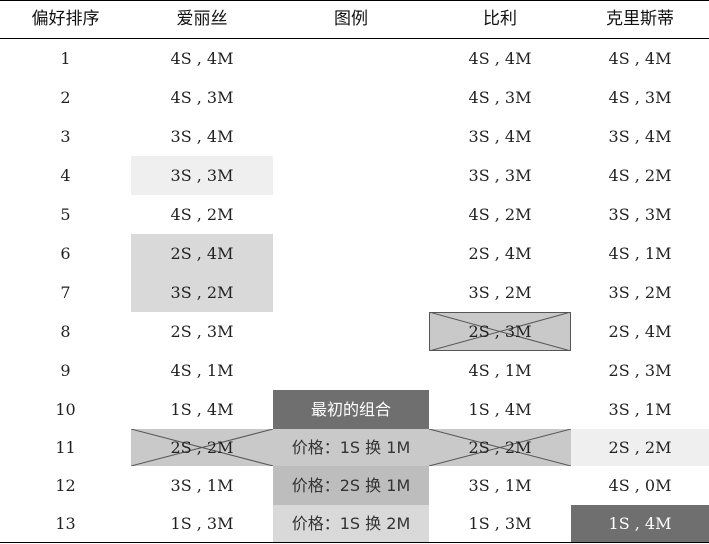  Describe the element at coordinates (202, 292) in the screenshot. I see `cell-alice-row7: 3S , 2M` at that location.